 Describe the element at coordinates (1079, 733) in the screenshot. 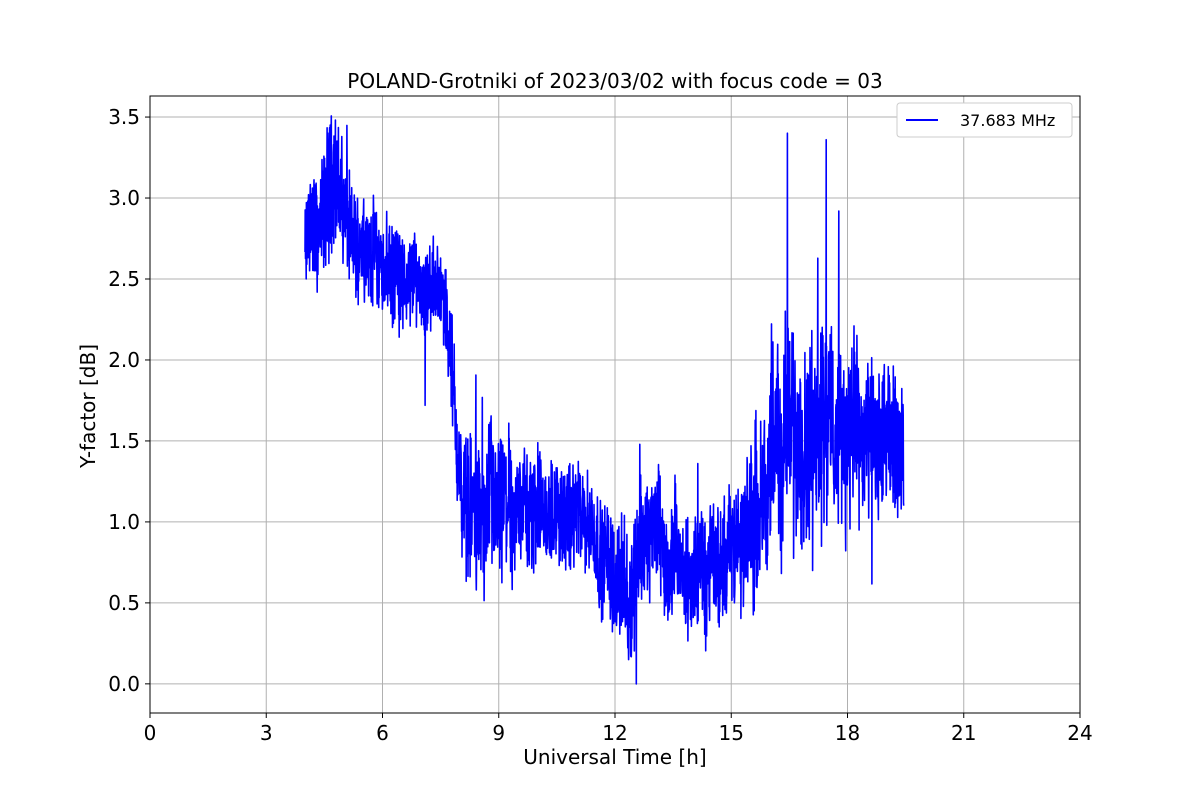

I see `x-tick-label-8: 24` at that location.